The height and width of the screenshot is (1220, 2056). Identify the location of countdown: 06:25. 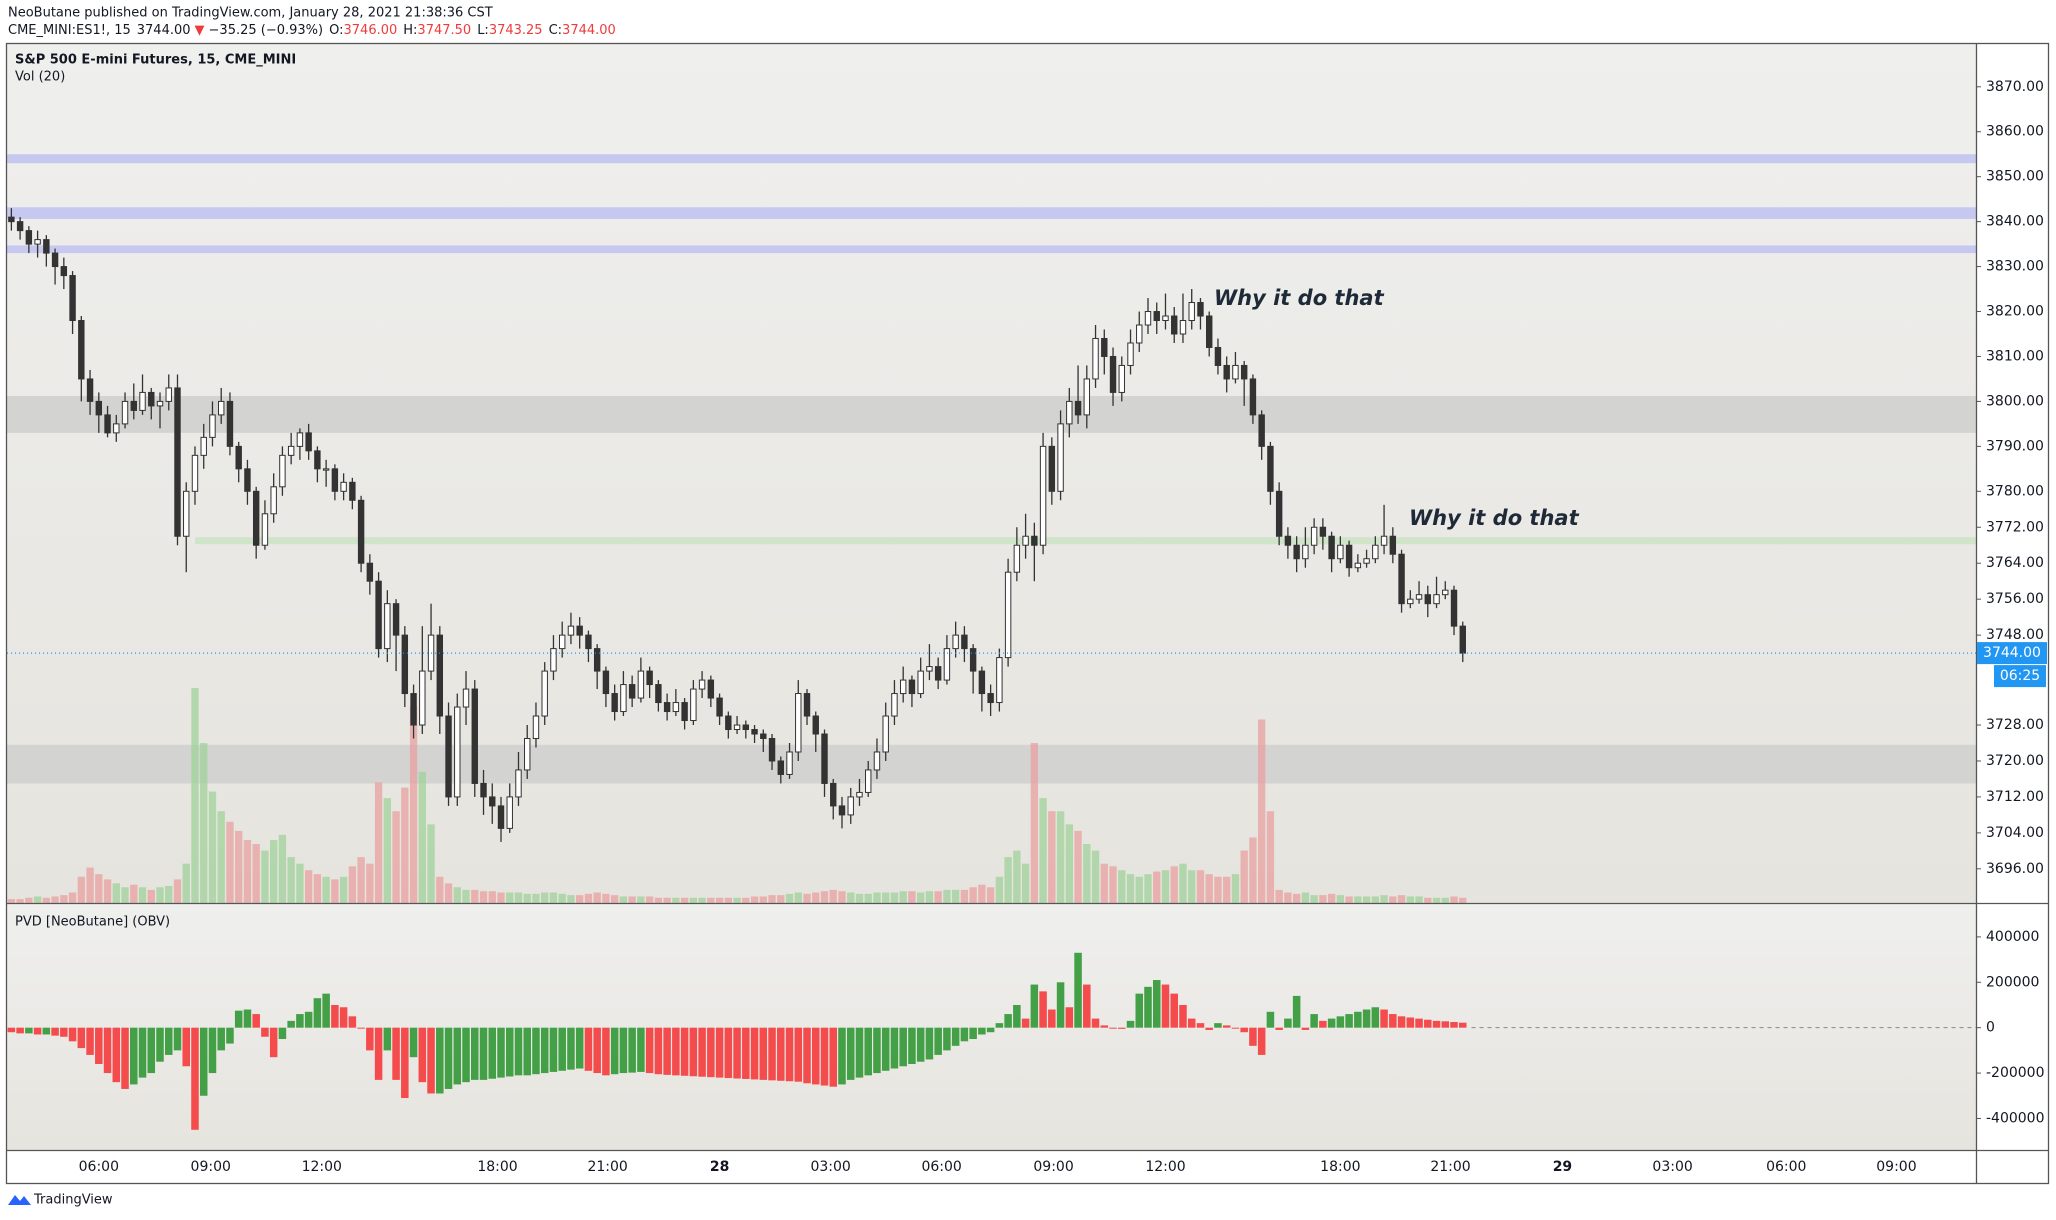
(2020, 676).